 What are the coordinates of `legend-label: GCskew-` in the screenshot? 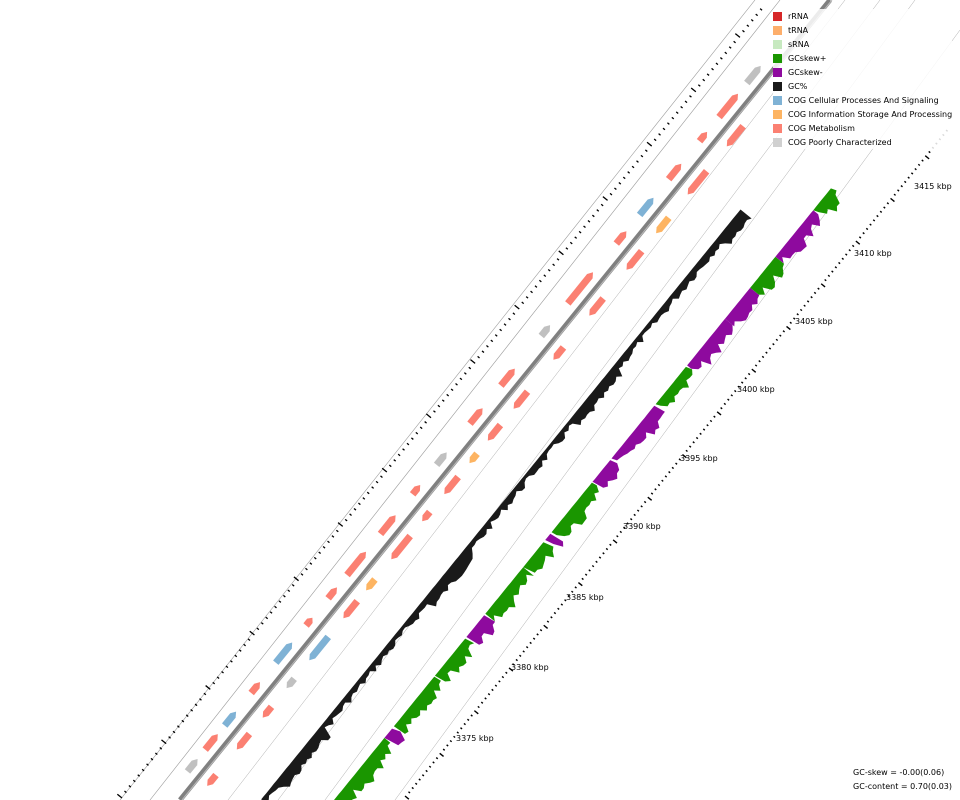 It's located at (805, 72).